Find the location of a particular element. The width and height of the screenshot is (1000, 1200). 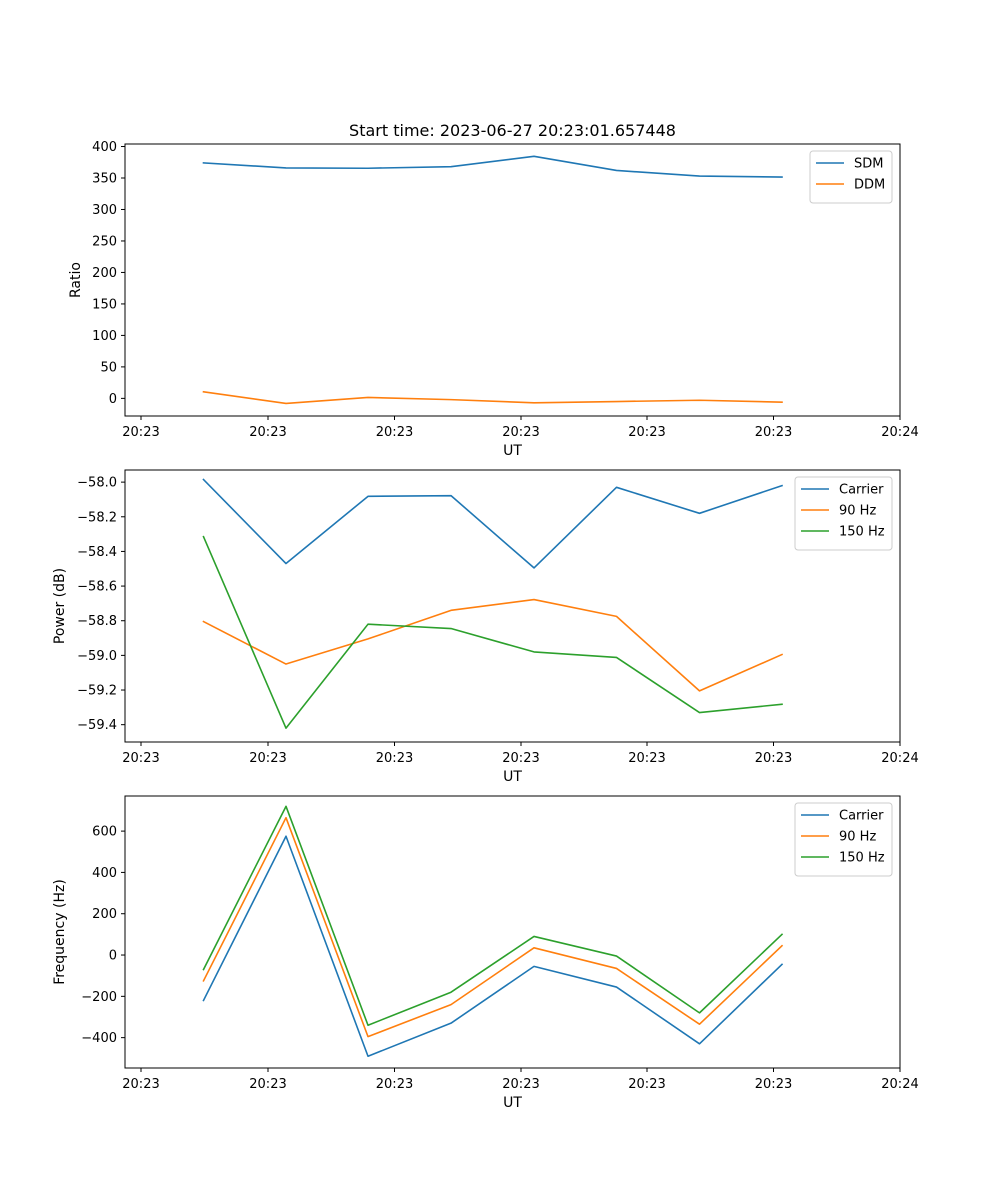

y-axis-label: Ratio is located at coordinates (76, 280).